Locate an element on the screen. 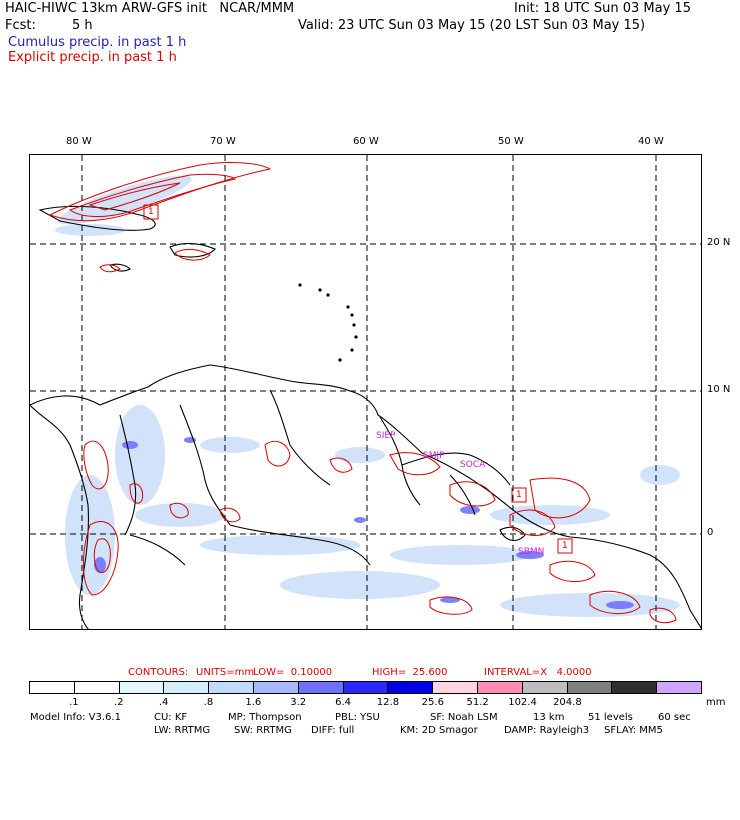  color-bar-label: 6.4 is located at coordinates (343, 702).